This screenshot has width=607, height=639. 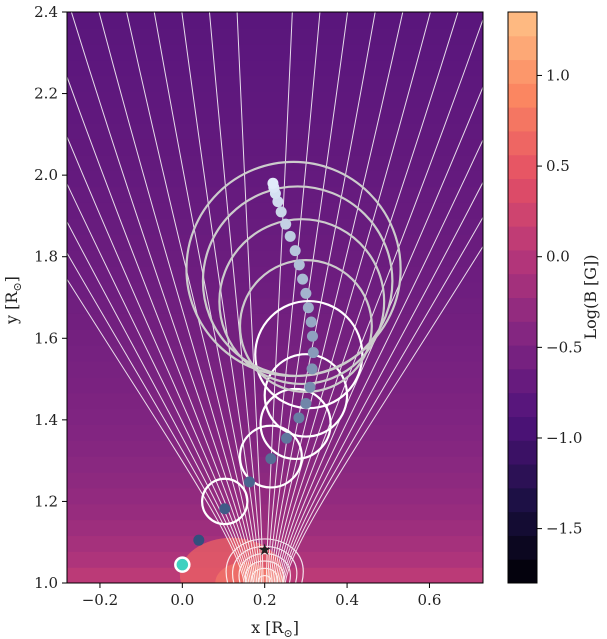 I want to click on x-tick-label: 0.4, so click(x=347, y=600).